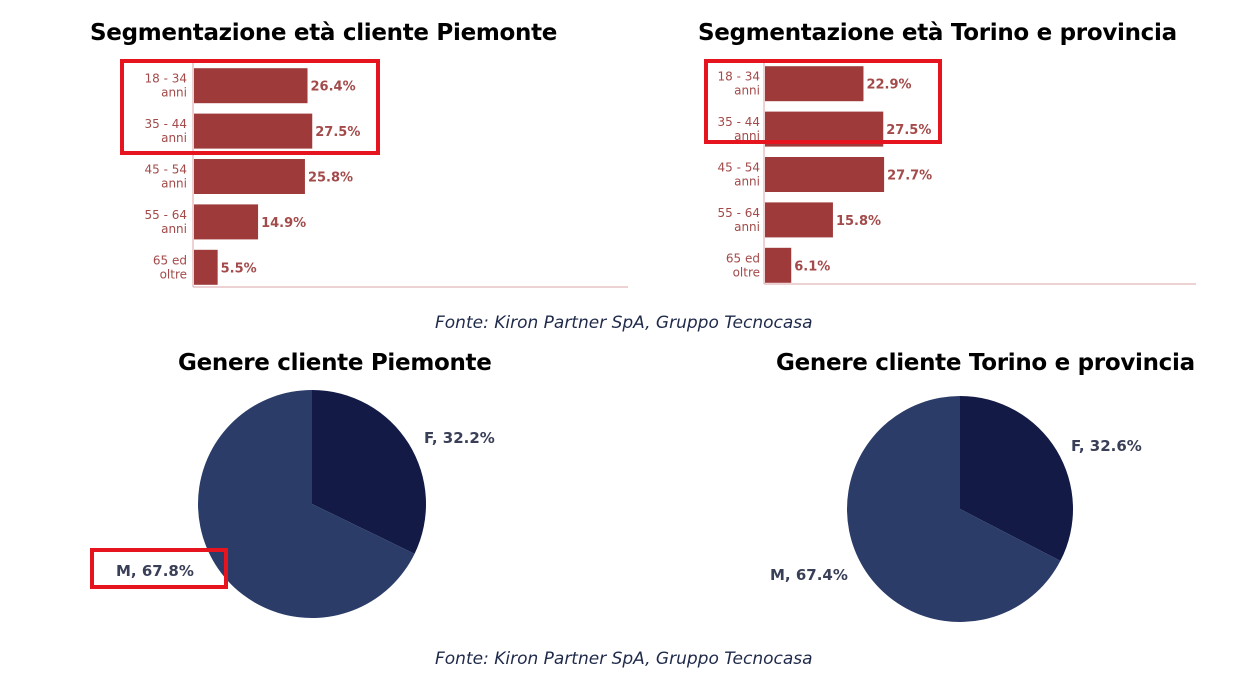 This screenshot has height=689, width=1259. Describe the element at coordinates (333, 87) in the screenshot. I see `age-piemonte-value-label-0: 26.4%` at that location.